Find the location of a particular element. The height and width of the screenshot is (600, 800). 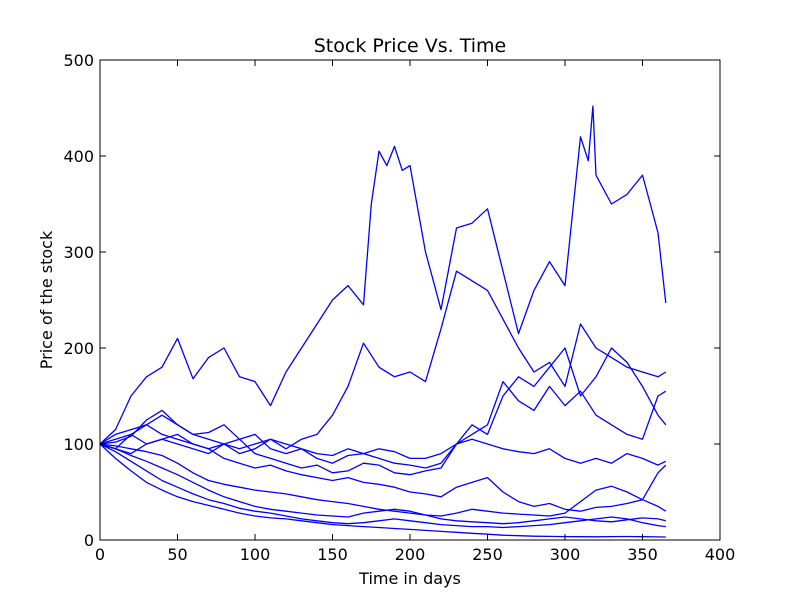

x-tick-label: 250 is located at coordinates (487, 554).